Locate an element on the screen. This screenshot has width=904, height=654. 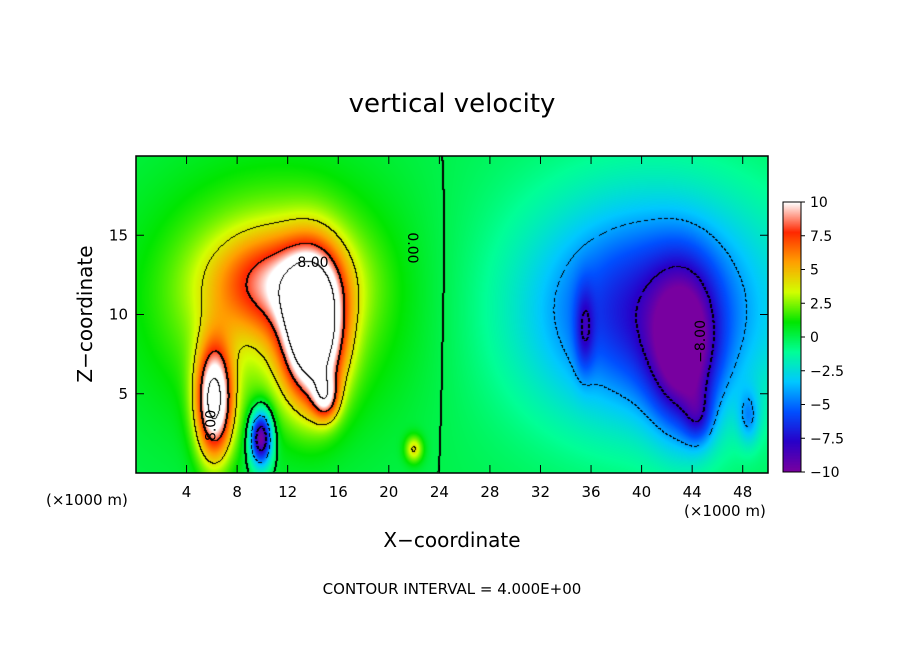
x-tick-label: 20 is located at coordinates (388, 492).